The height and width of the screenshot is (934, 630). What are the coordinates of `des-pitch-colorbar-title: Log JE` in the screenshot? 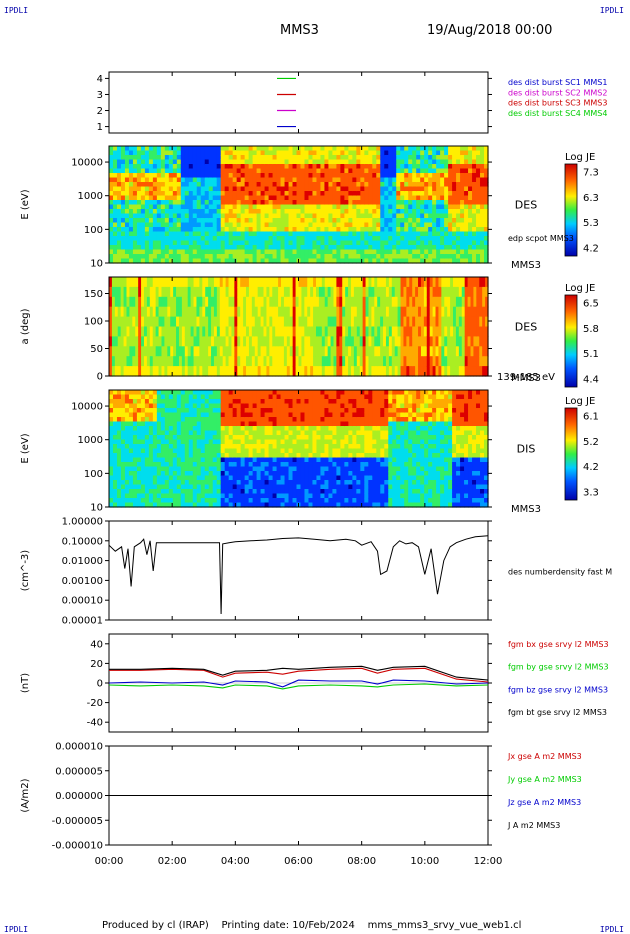 It's located at (580, 288).